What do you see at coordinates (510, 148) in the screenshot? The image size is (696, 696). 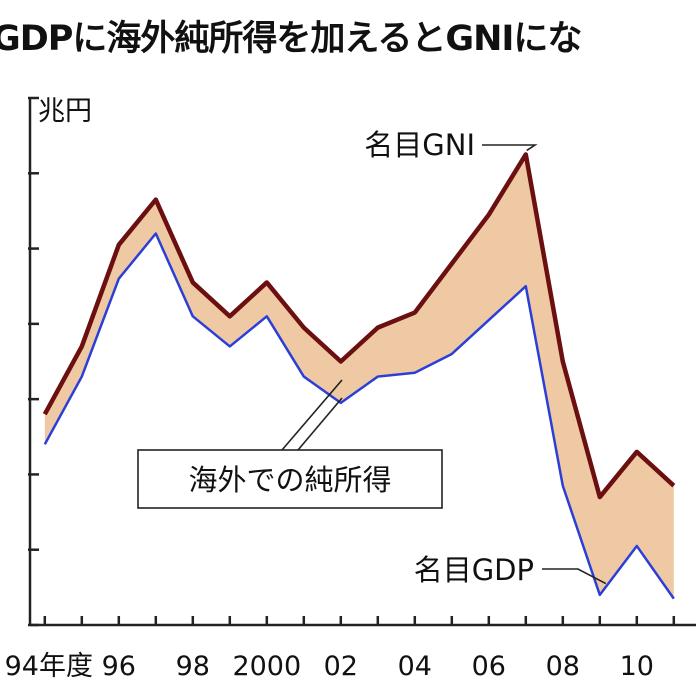 I see `gni-leader-line` at bounding box center [510, 148].